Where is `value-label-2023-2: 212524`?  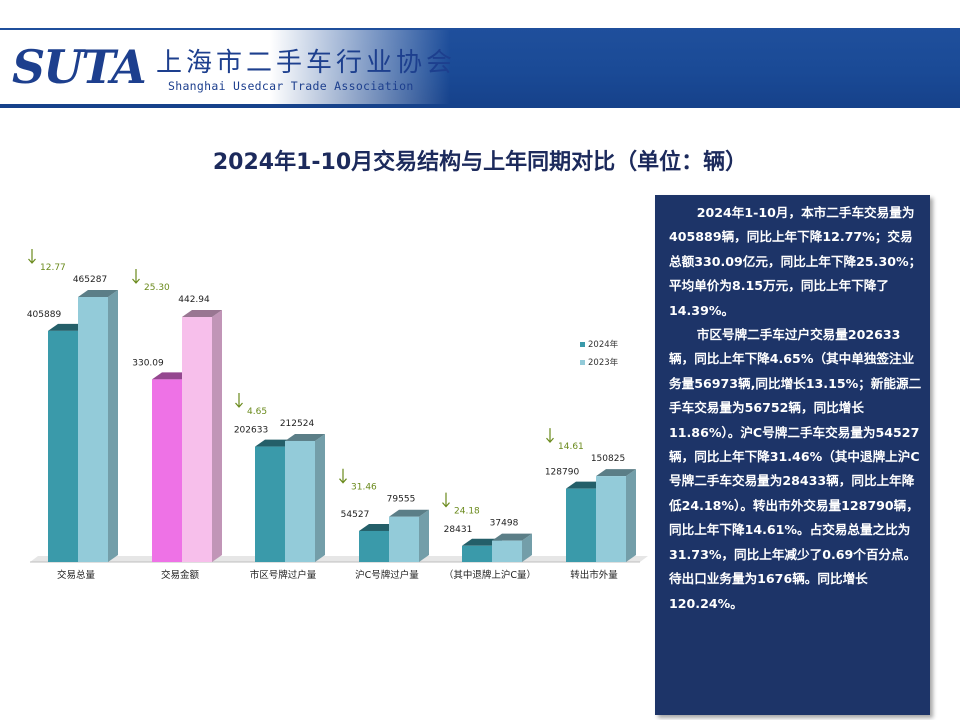
value-label-2023-2: 212524 is located at coordinates (297, 424).